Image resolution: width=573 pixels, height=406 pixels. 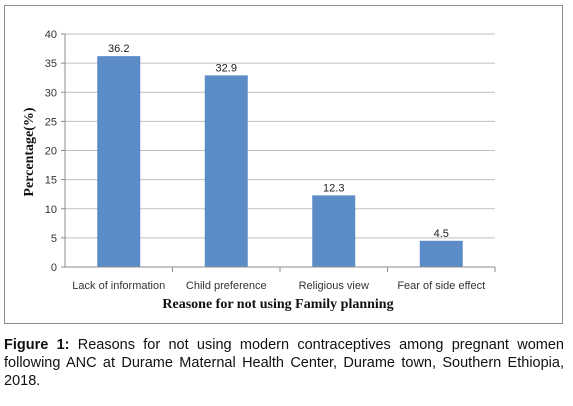 I want to click on y-tick-label: 20, so click(x=51, y=152).